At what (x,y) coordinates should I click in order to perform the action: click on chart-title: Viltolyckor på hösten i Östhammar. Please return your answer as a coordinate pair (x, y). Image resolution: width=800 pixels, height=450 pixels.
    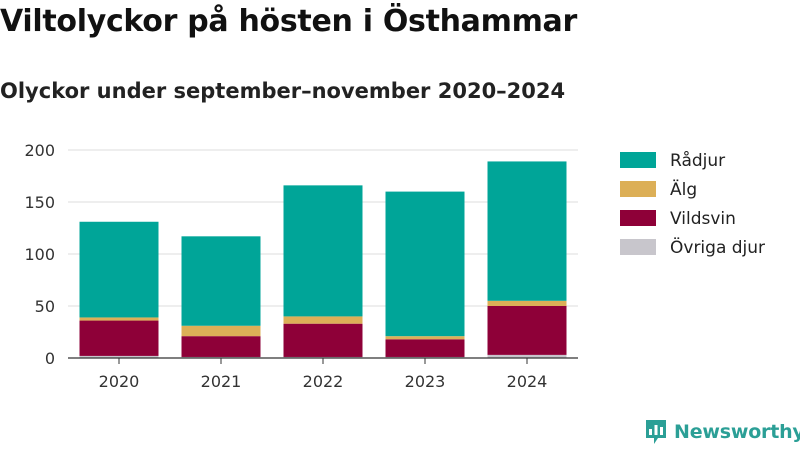
    Looking at the image, I should click on (288, 21).